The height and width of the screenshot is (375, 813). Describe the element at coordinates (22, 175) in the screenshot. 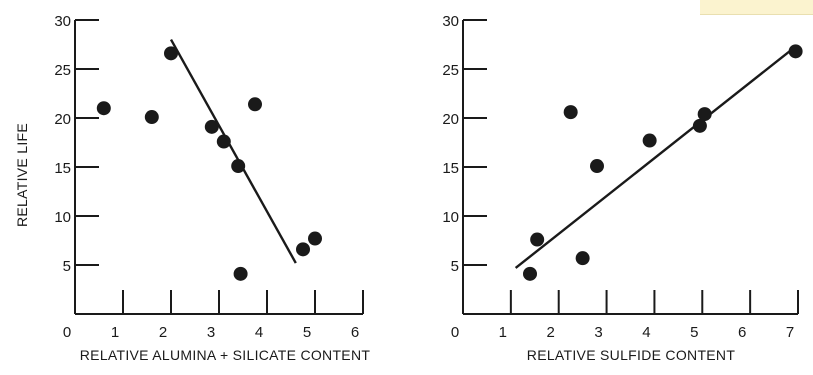

I see `y-axis-label: RELATIVE LIFE` at that location.